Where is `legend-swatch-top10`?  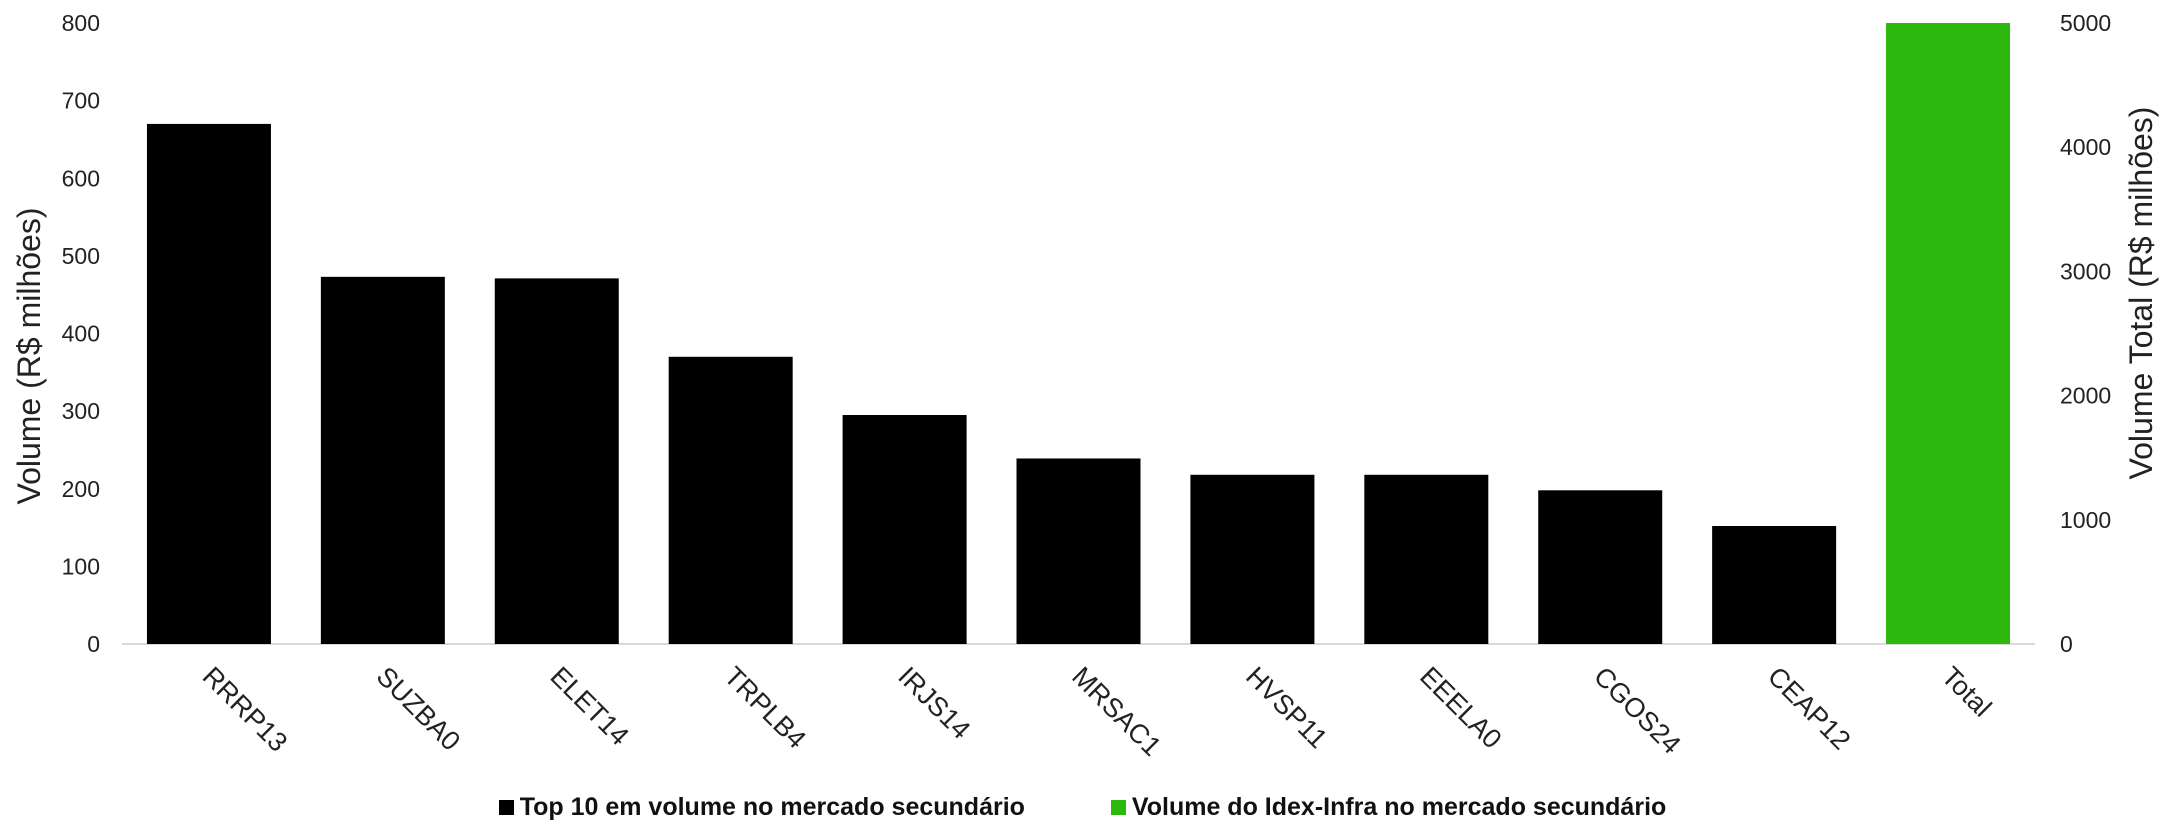 legend-swatch-top10 is located at coordinates (506, 807).